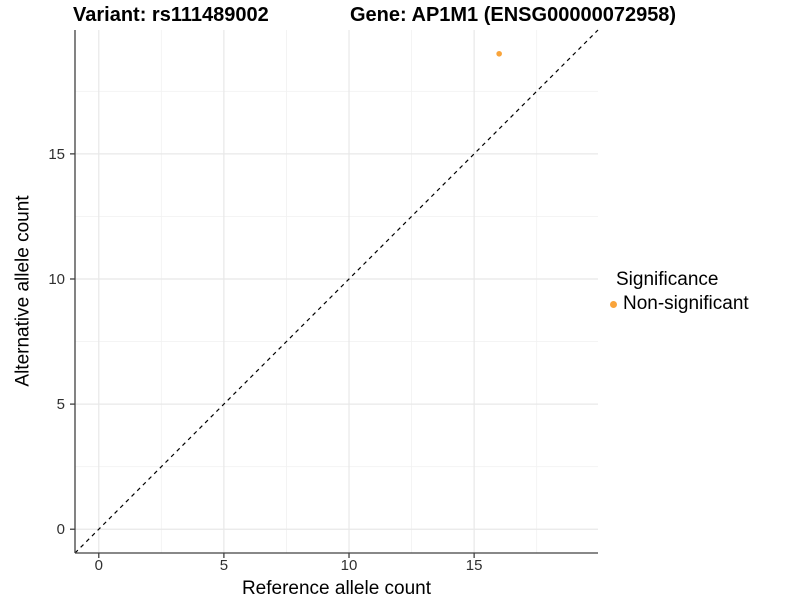 The image size is (800, 600). Describe the element at coordinates (686, 303) in the screenshot. I see `legend-entry-label: Non-significant` at that location.